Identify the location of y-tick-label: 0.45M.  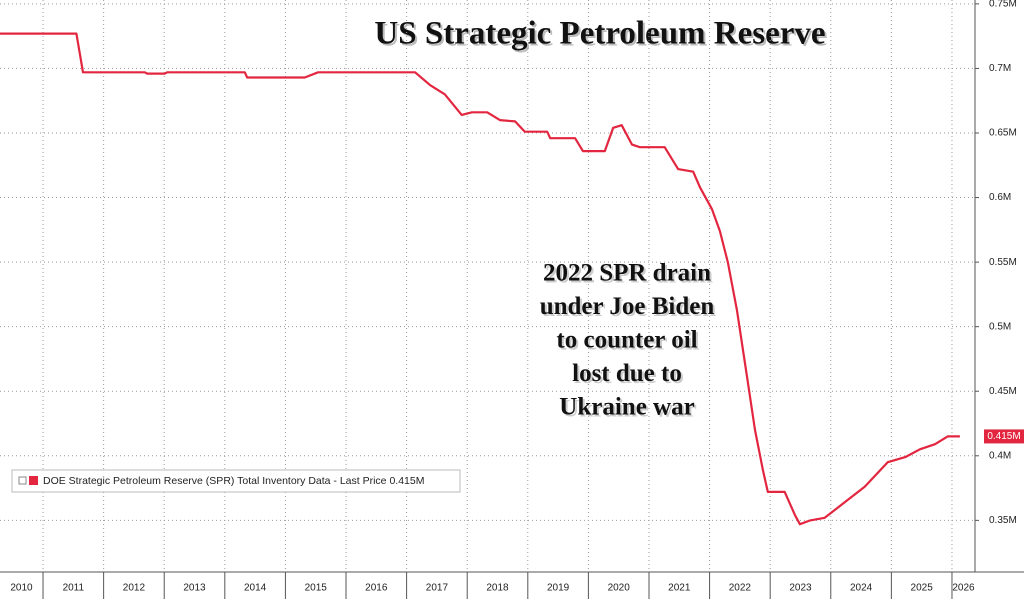
(1003, 391).